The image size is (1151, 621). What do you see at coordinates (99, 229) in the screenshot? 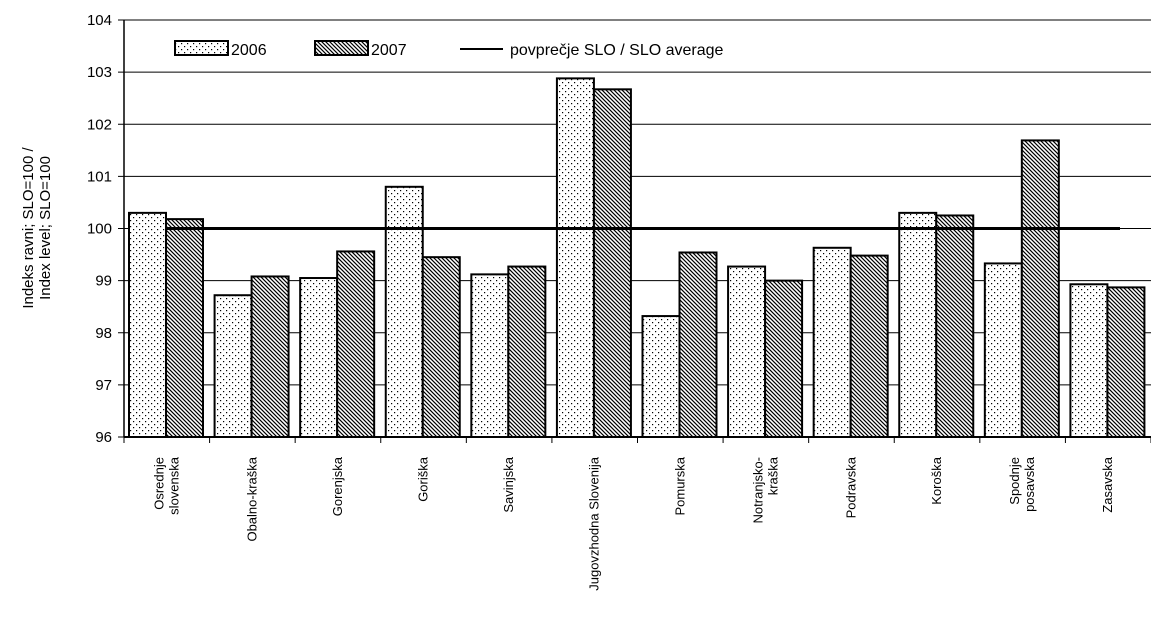
I see `y-tick-label: 100` at bounding box center [99, 229].